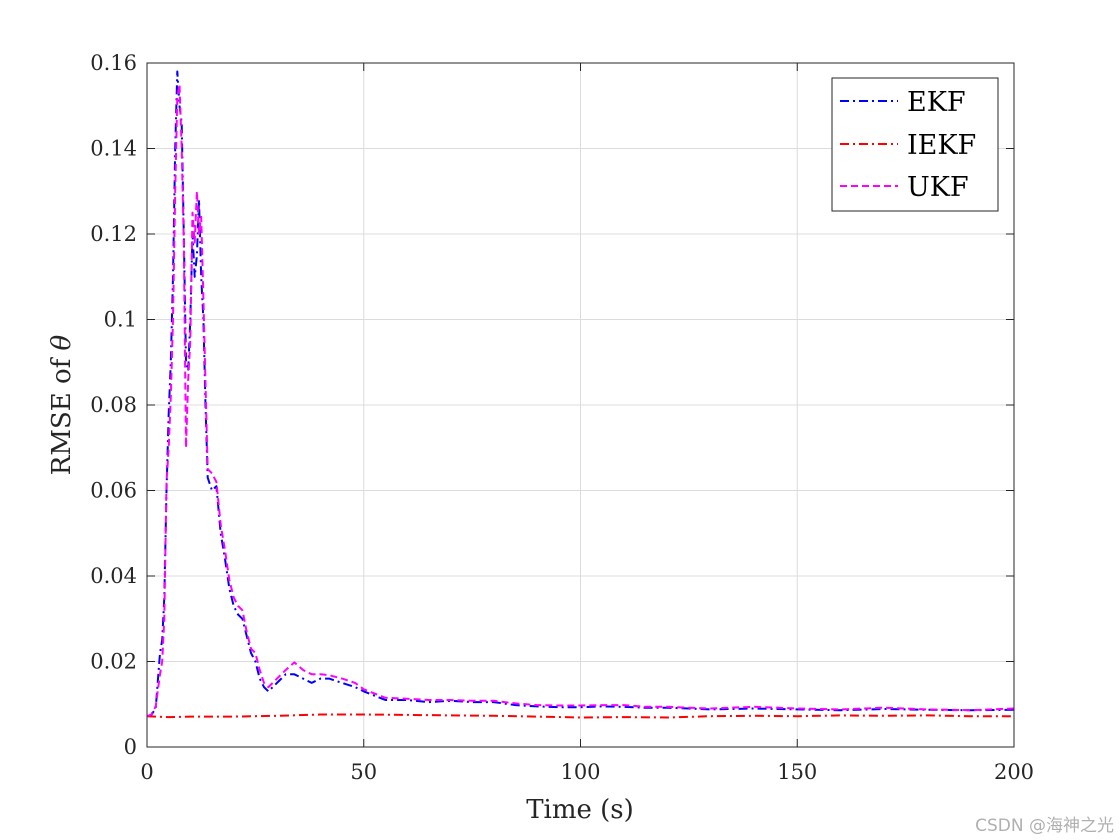  I want to click on x-tick-label: 0, so click(146, 772).